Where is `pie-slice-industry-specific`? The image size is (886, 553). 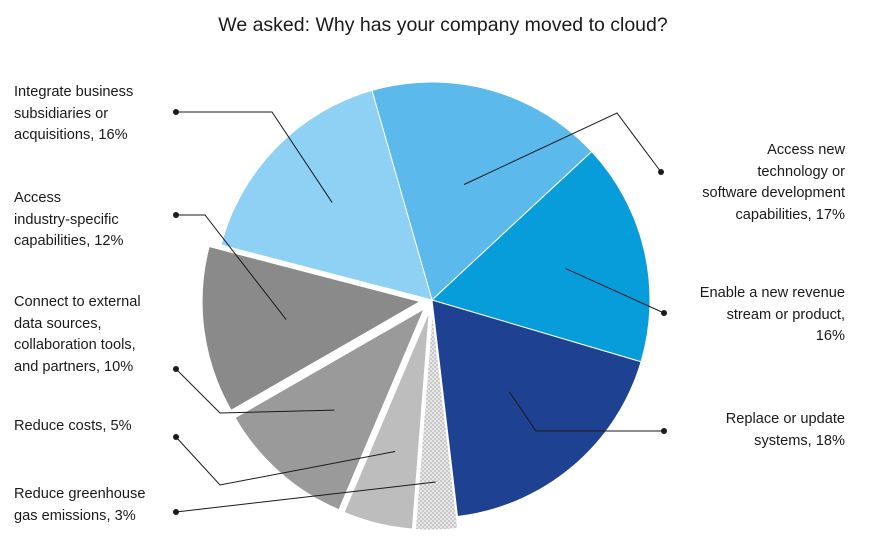 pie-slice-industry-specific is located at coordinates (311, 328).